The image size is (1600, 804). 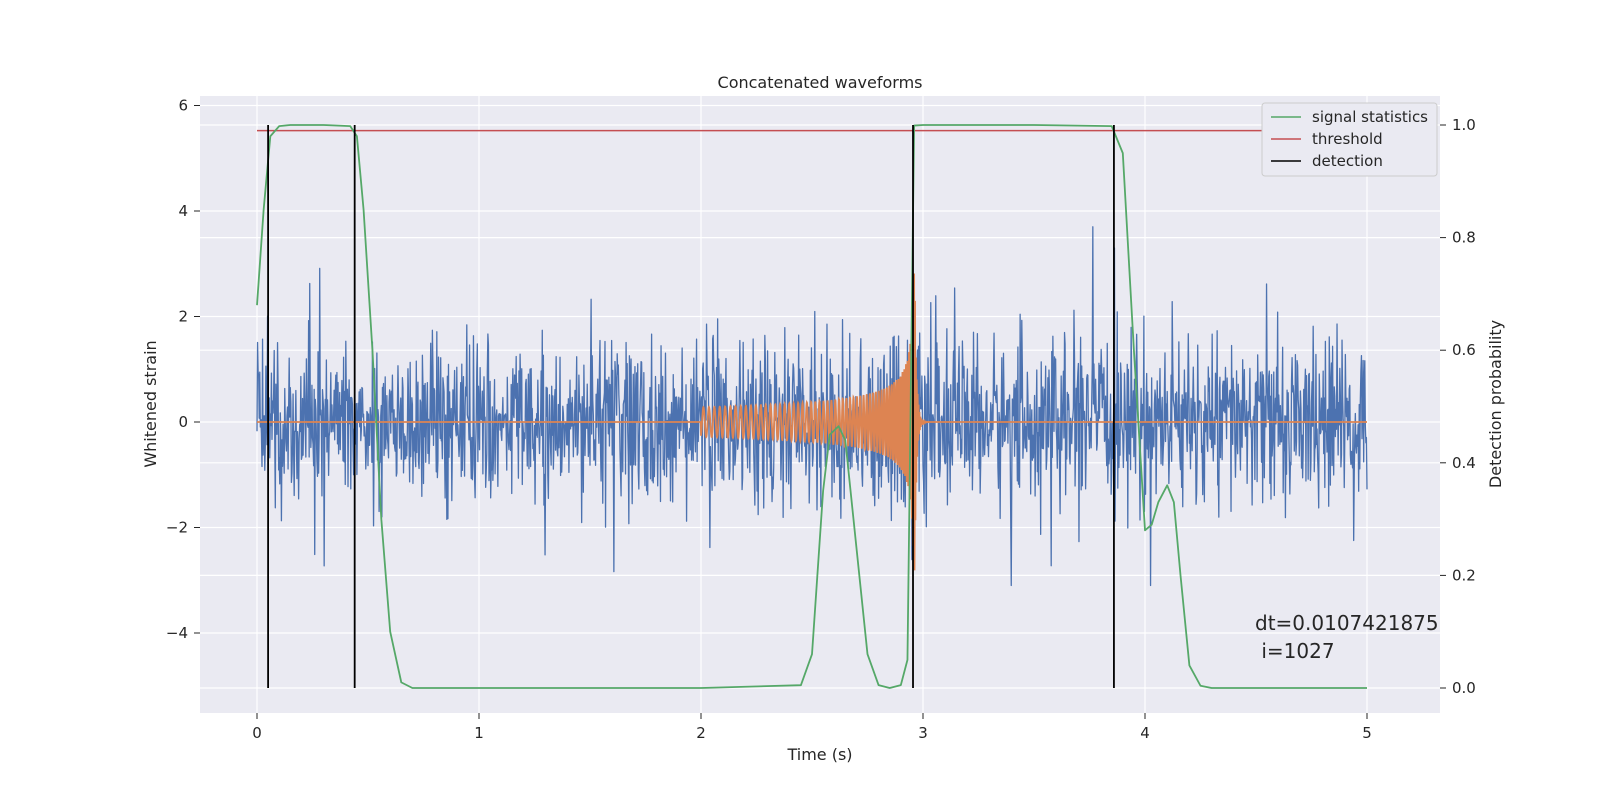 What do you see at coordinates (183, 317) in the screenshot?
I see `y-tick-label: 2` at bounding box center [183, 317].